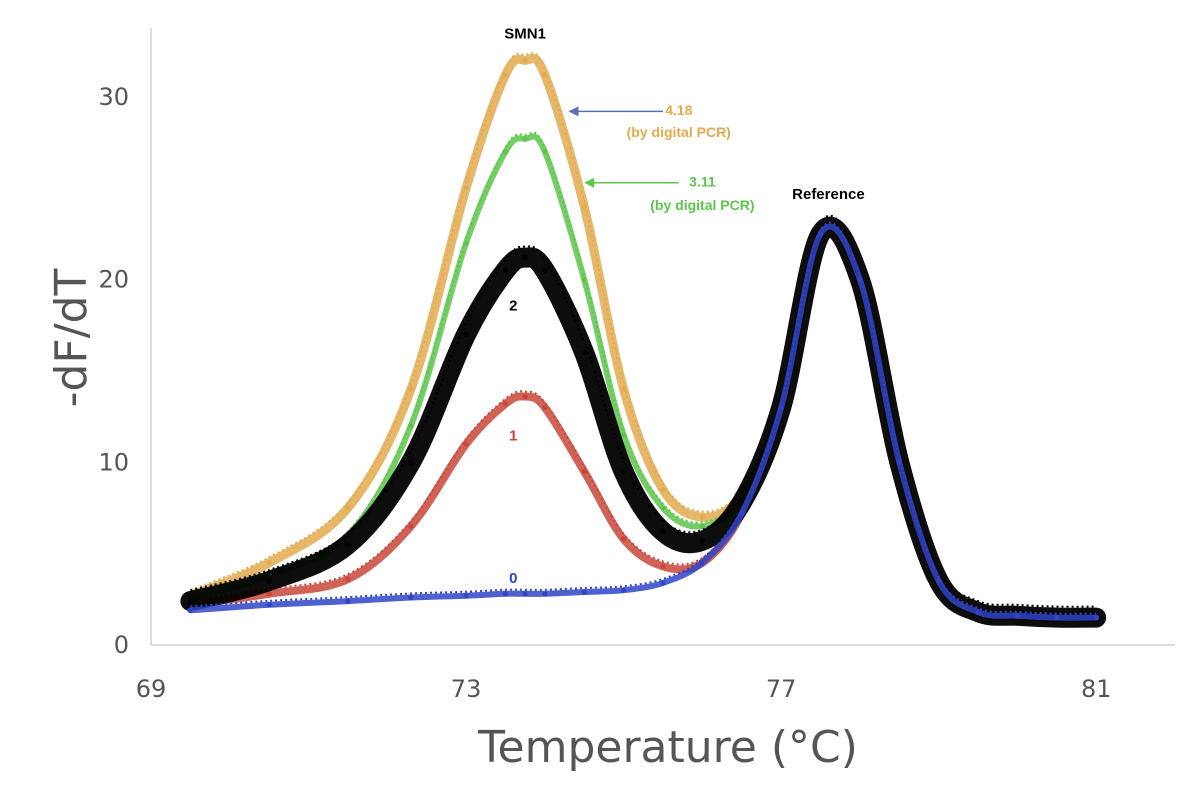  What do you see at coordinates (513, 306) in the screenshot?
I see `copy-2-label: 2` at bounding box center [513, 306].